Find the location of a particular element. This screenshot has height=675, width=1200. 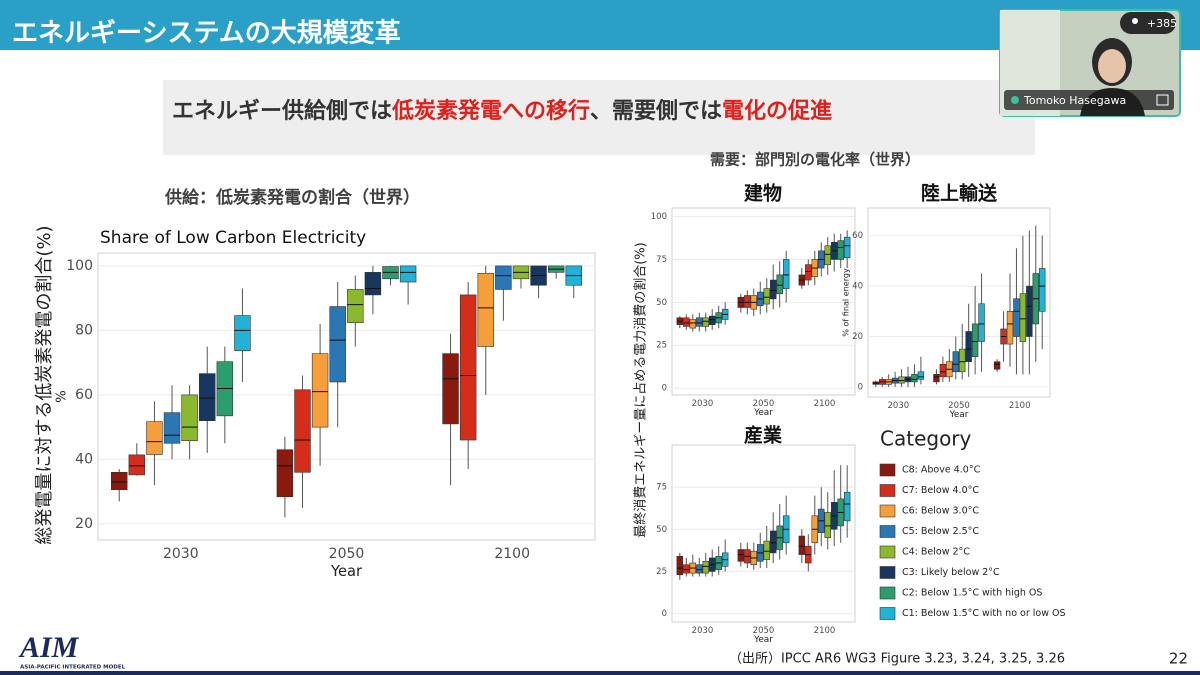

legend-title: Category is located at coordinates (926, 439).